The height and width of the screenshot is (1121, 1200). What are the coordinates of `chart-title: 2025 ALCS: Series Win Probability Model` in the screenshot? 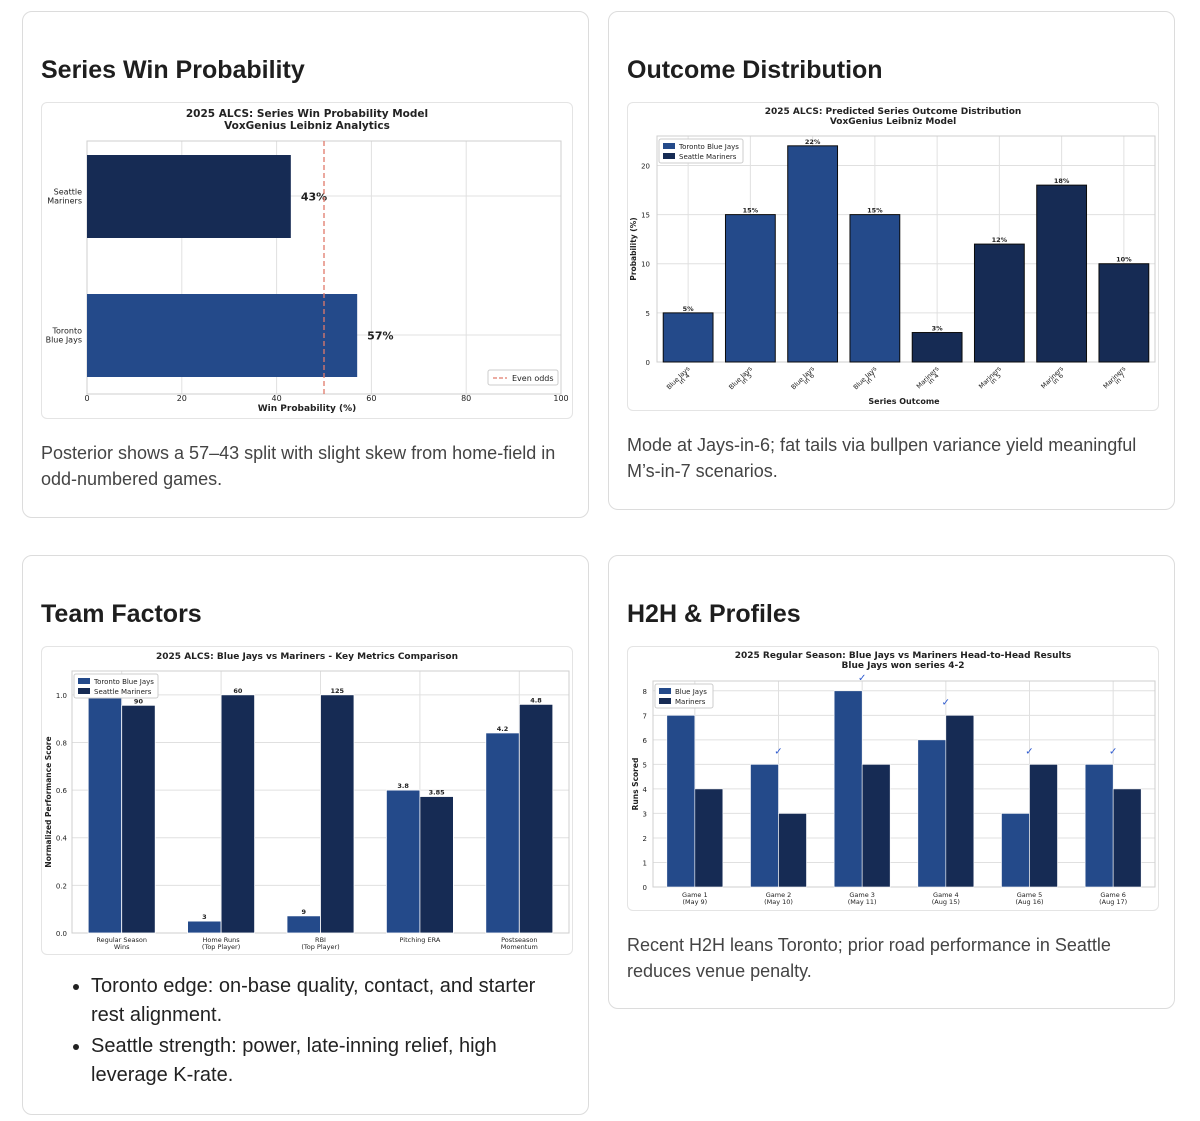 It's located at (307, 114).